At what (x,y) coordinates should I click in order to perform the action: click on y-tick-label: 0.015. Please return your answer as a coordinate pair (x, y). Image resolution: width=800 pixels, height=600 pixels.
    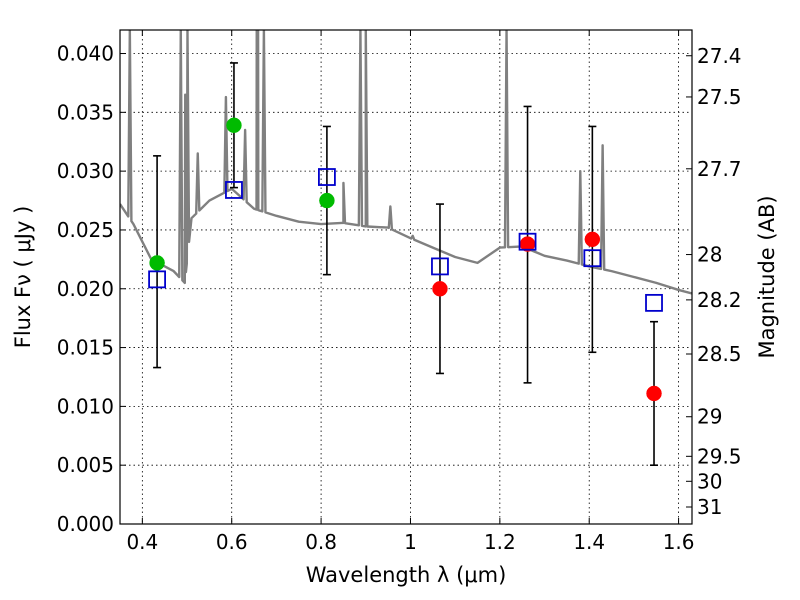
    Looking at the image, I should click on (85, 348).